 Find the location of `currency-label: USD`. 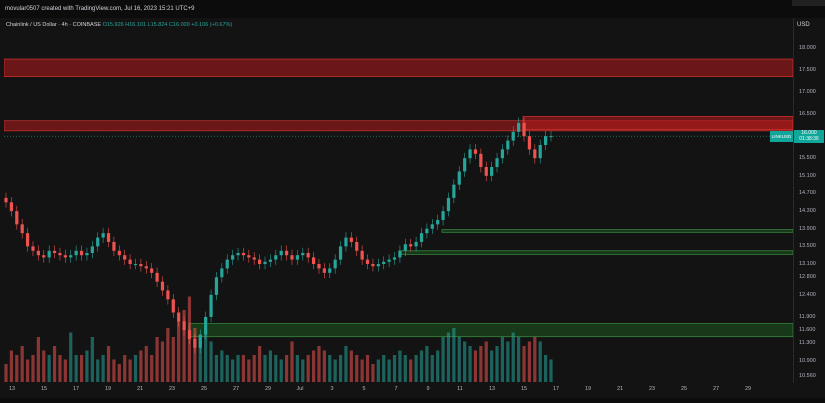

currency-label: USD is located at coordinates (803, 25).